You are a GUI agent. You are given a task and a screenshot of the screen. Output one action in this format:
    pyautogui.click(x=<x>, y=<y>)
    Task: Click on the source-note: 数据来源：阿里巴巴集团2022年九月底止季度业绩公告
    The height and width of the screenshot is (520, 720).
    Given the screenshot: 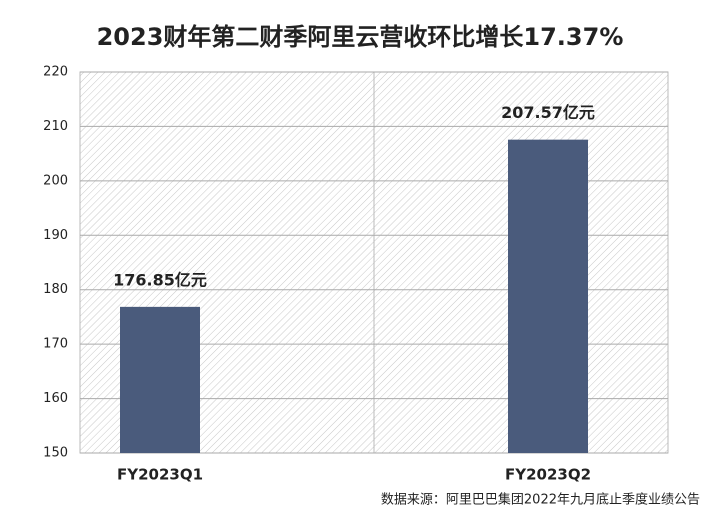 What is the action you would take?
    pyautogui.click(x=540, y=500)
    